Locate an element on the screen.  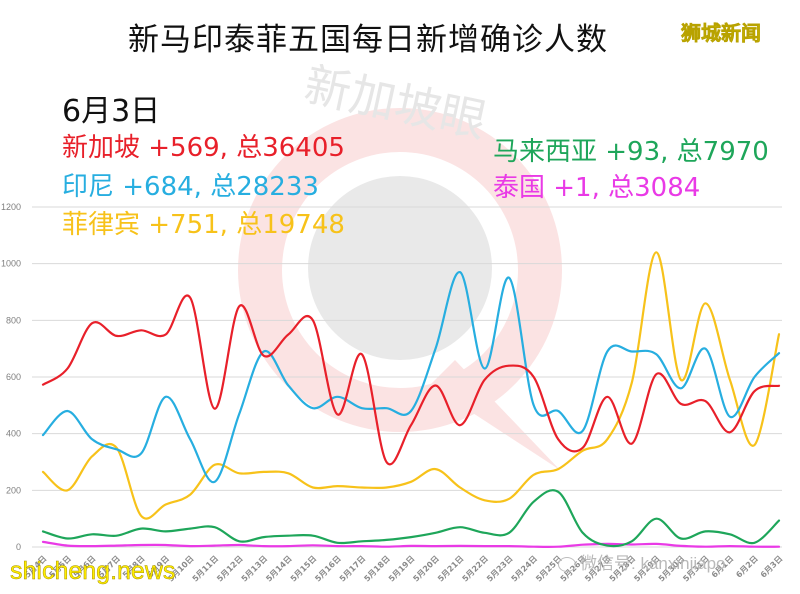
x-tick-label: 5月20日 is located at coordinates (425, 568).